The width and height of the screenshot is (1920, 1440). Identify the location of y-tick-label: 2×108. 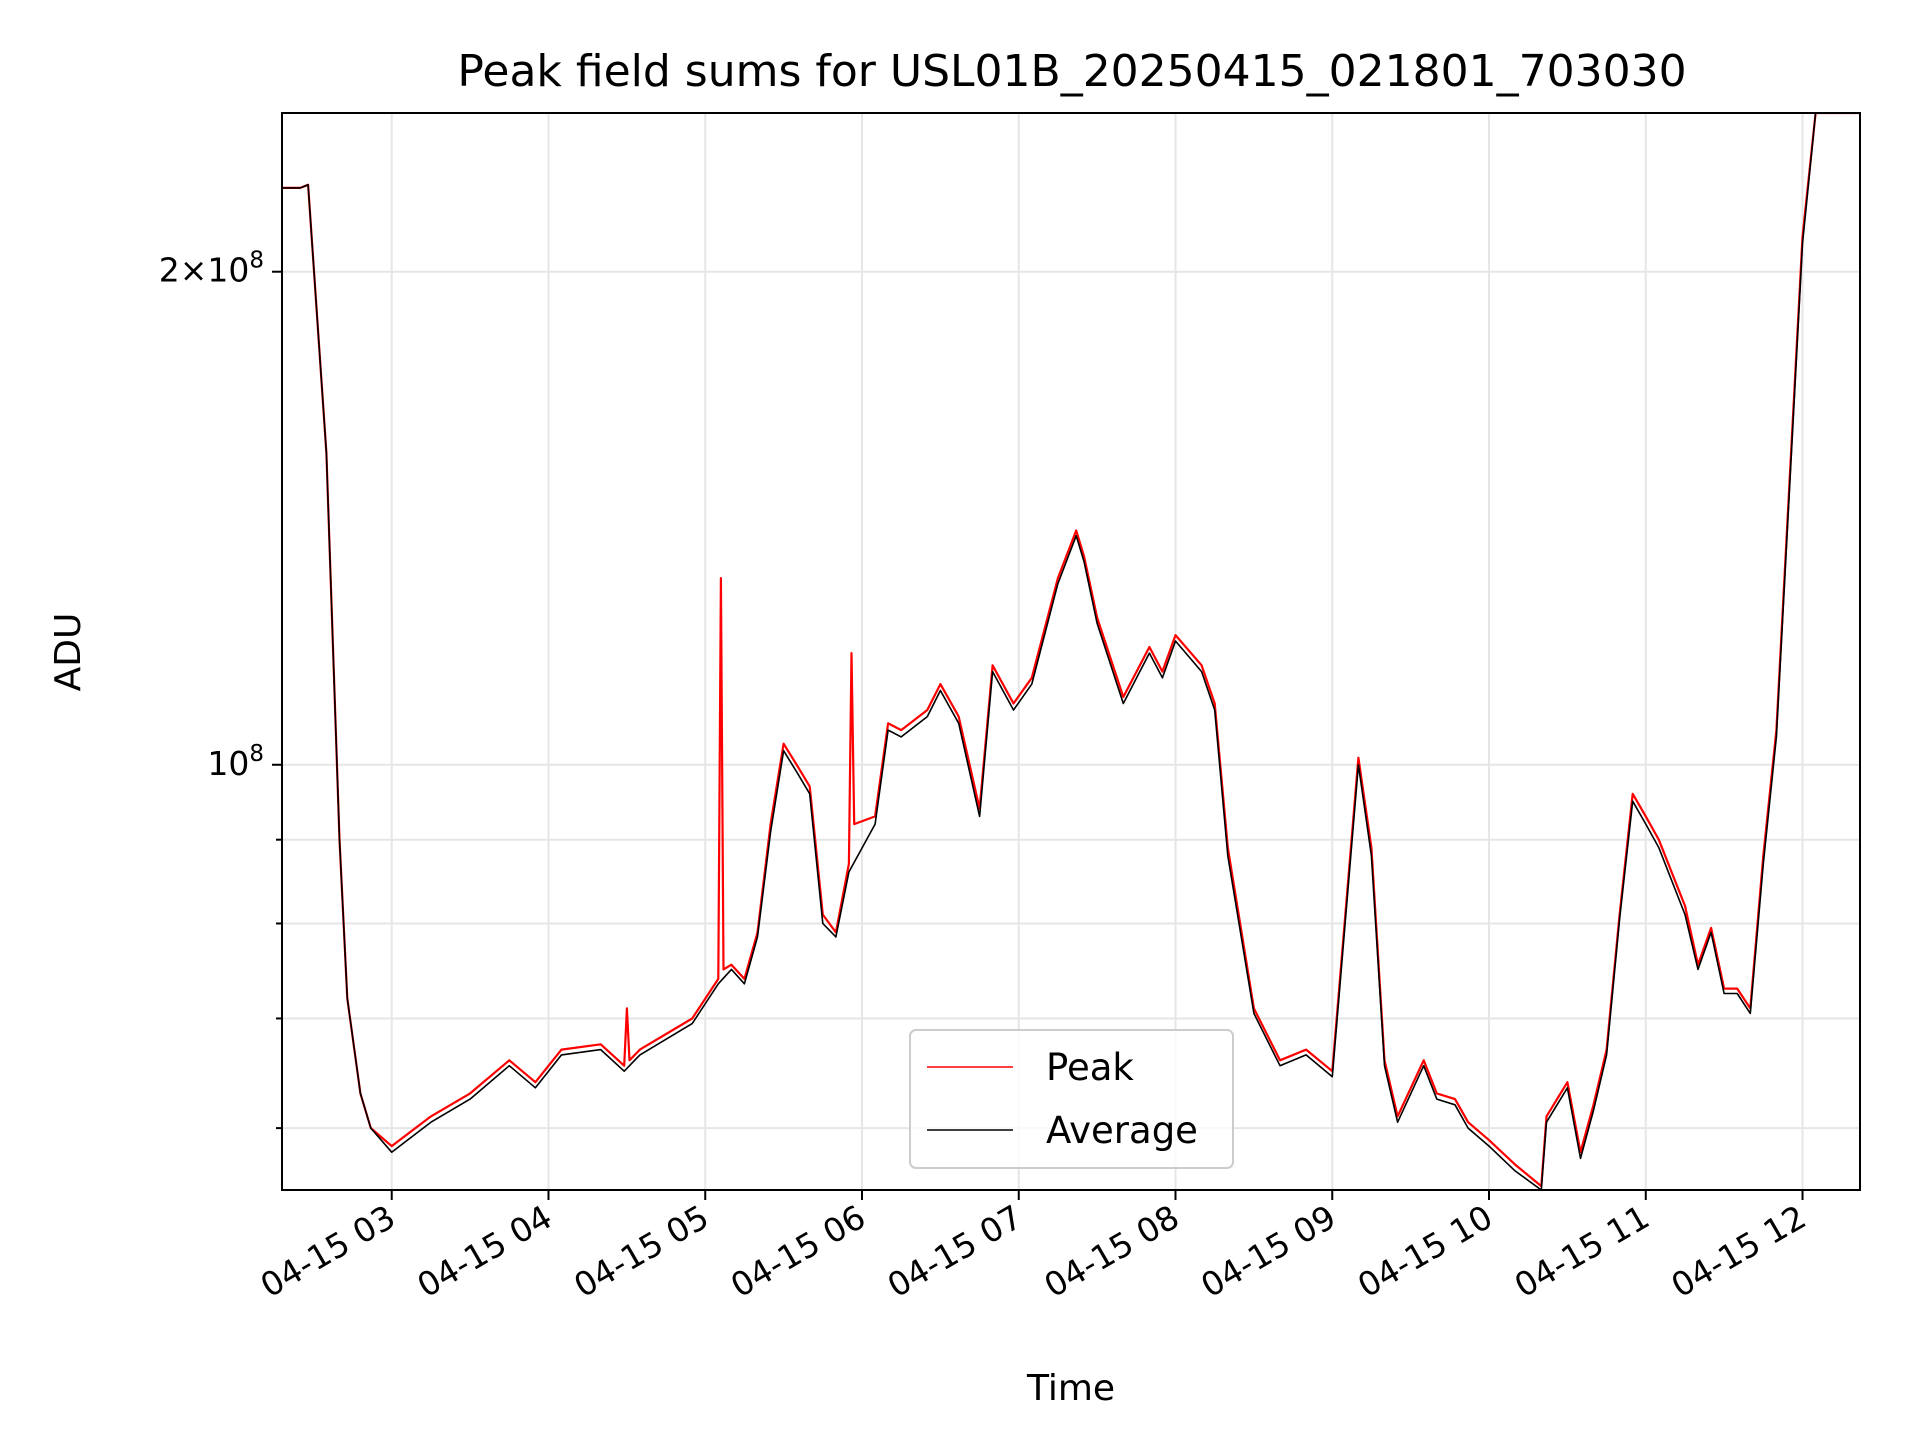
(211, 269).